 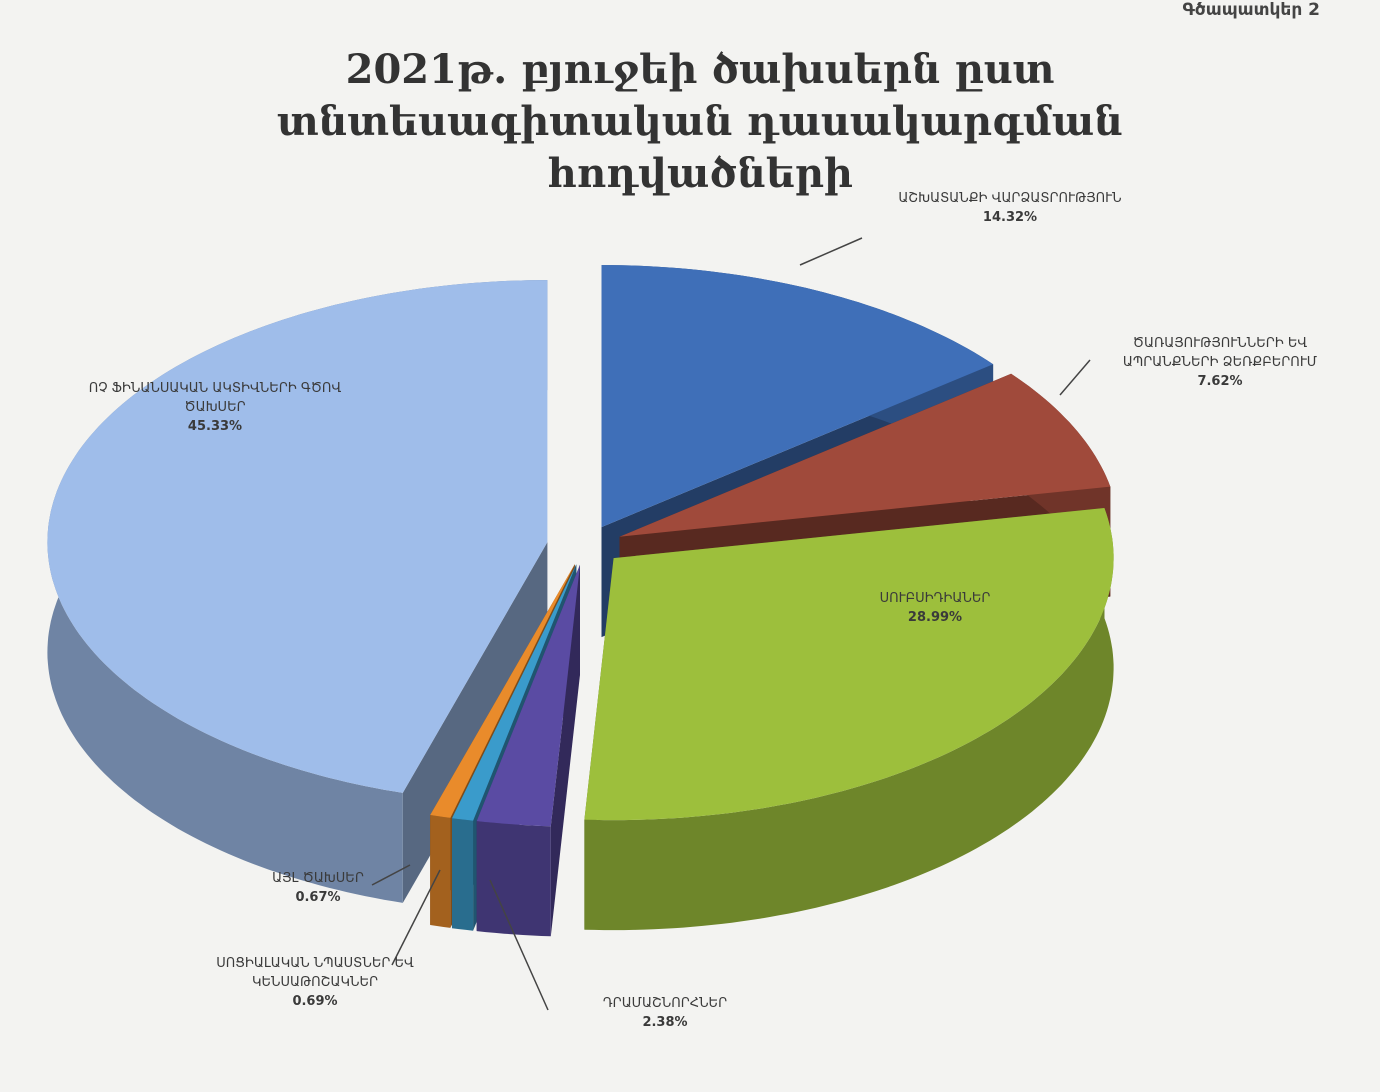 What do you see at coordinates (935, 598) in the screenshot?
I see `category-label: ՍՈՒԲՍԻԴԻԱՆԵՐ` at bounding box center [935, 598].